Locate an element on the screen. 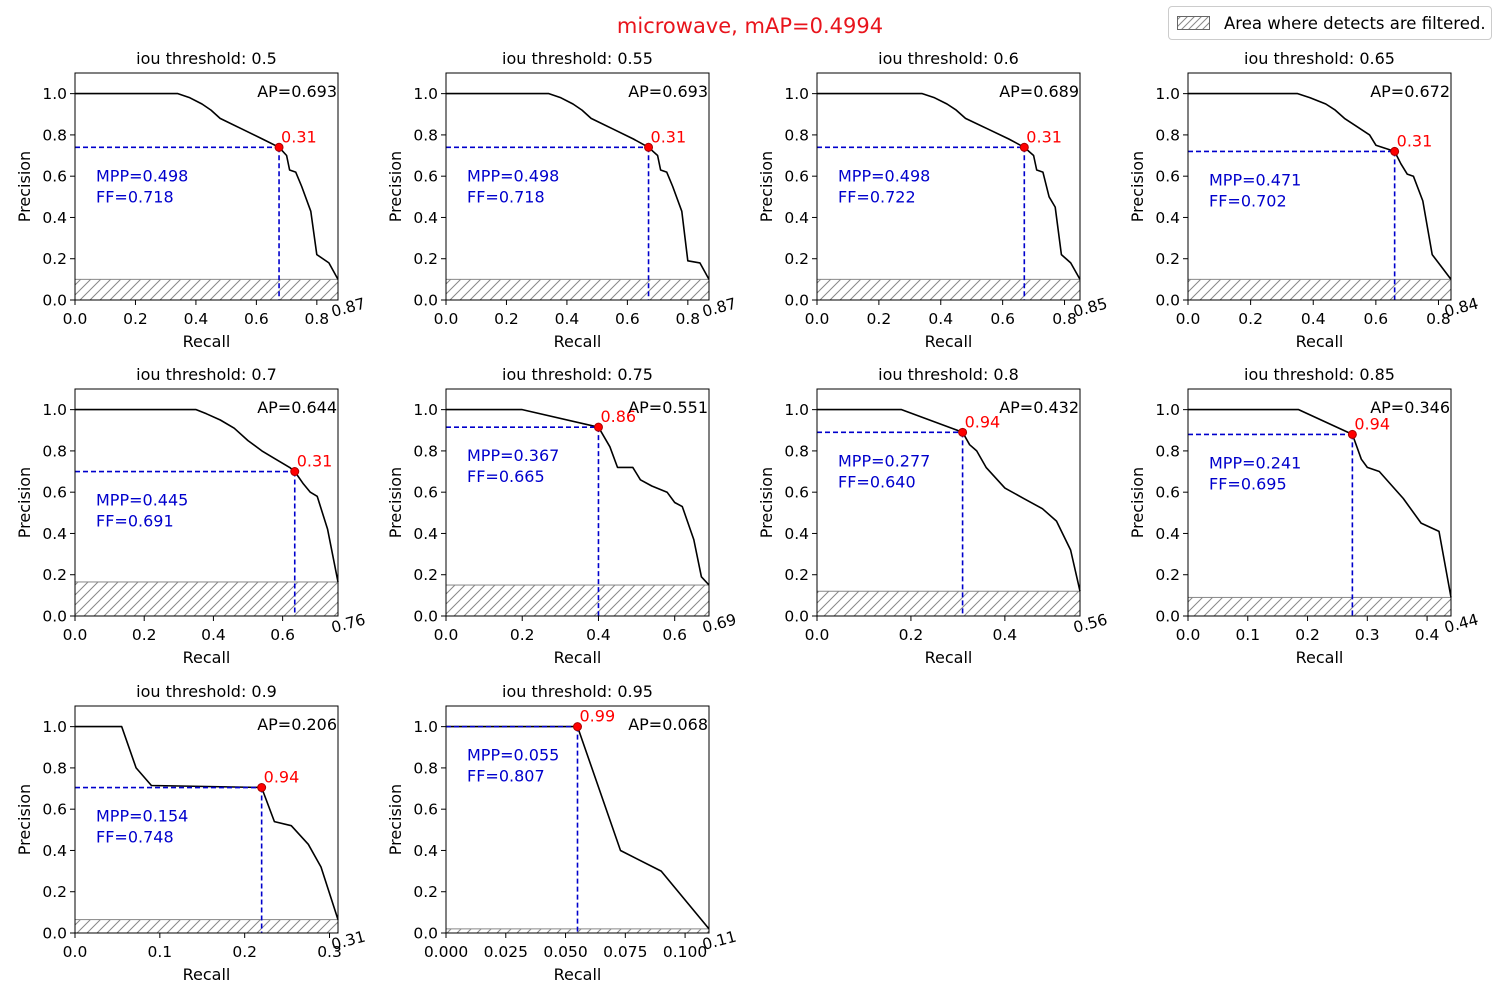  ff-label: FF=0.691 is located at coordinates (135, 521).